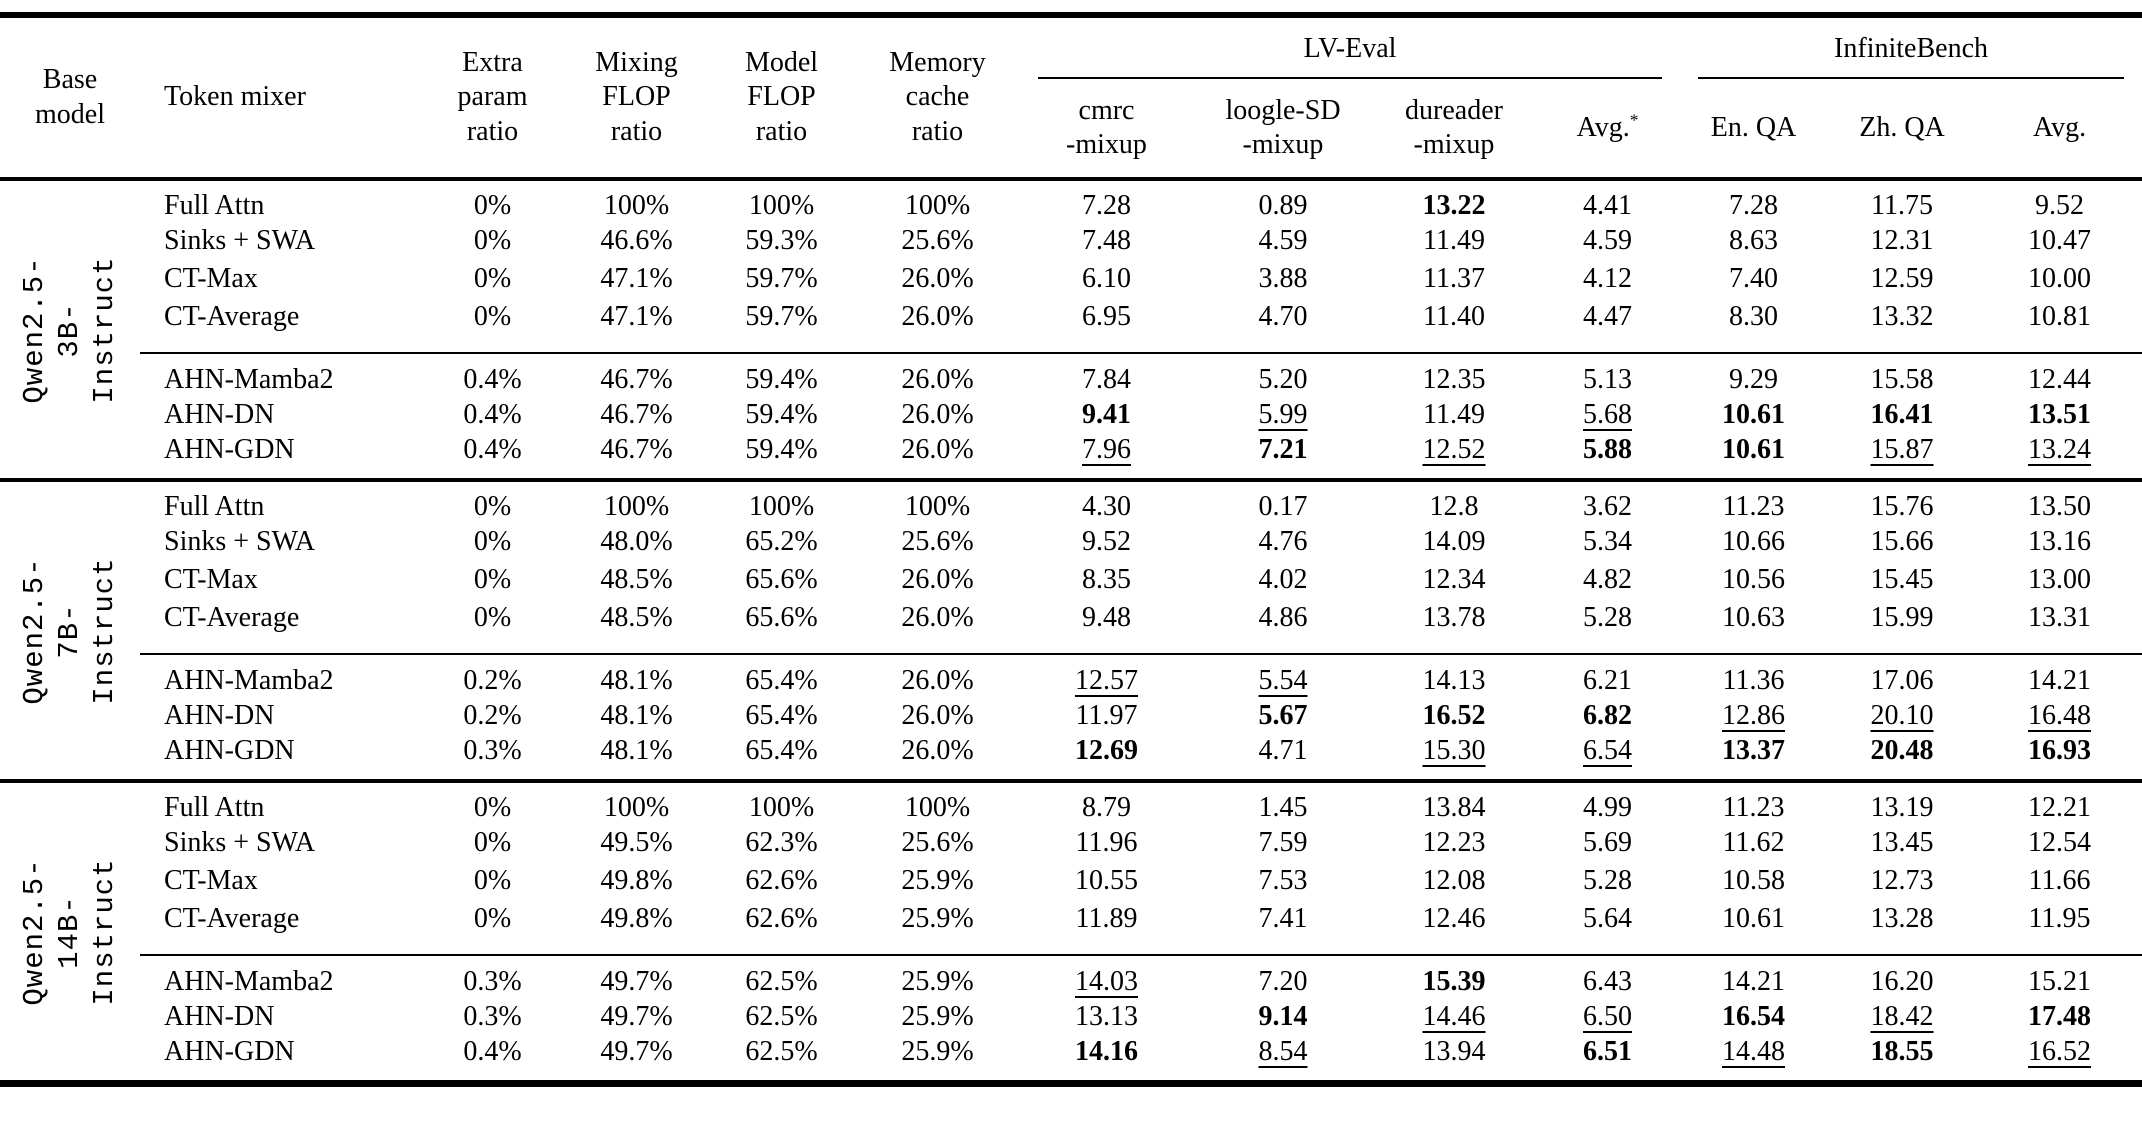  I want to click on ratio-cell: 65.6%, so click(781, 579).